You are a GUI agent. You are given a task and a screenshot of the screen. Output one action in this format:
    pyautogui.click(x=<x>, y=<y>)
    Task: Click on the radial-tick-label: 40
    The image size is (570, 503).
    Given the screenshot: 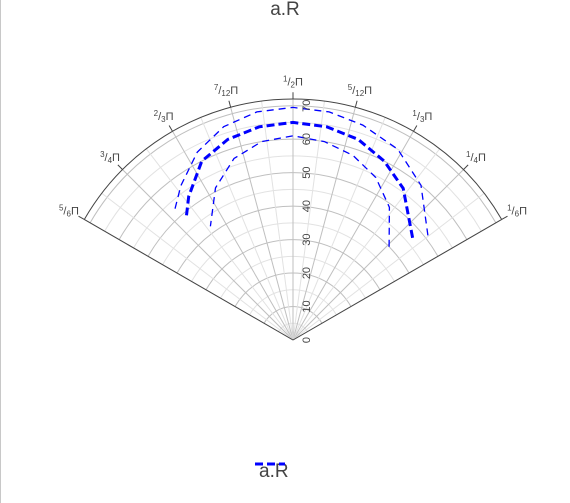 What is the action you would take?
    pyautogui.click(x=307, y=206)
    